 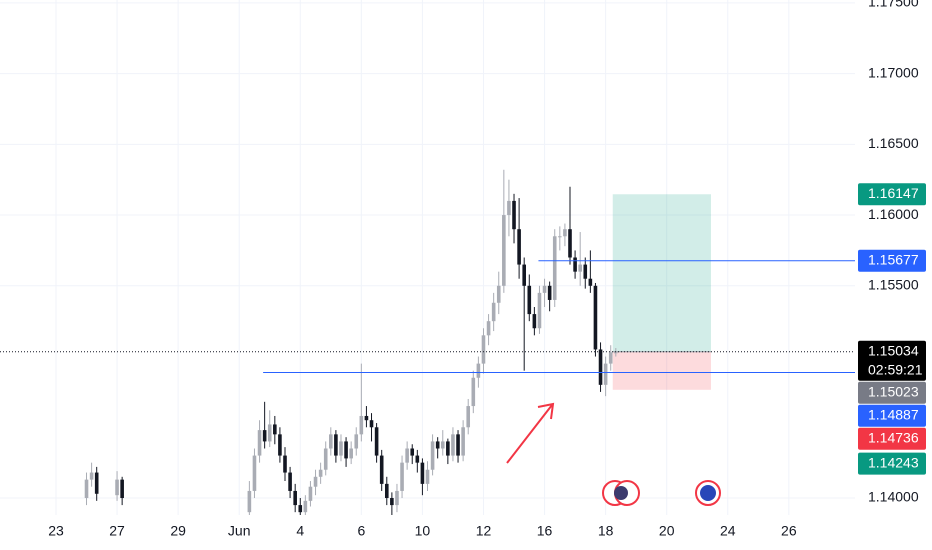 What do you see at coordinates (728, 531) in the screenshot?
I see `x-tick-label: 24` at bounding box center [728, 531].